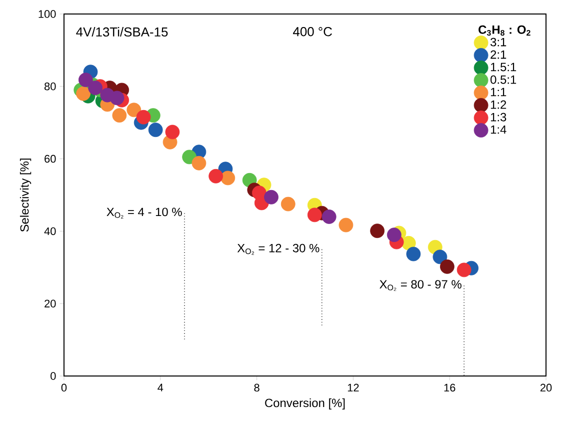  What do you see at coordinates (498, 42) in the screenshot?
I see `legend-label: 3:1` at bounding box center [498, 42].